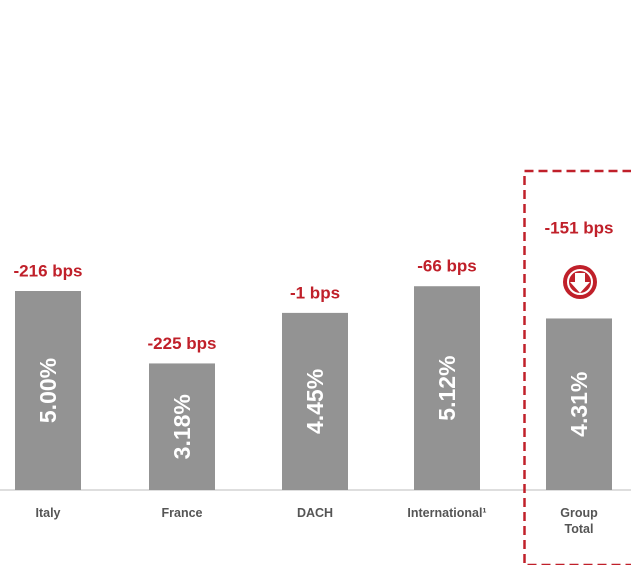 The width and height of the screenshot is (631, 565). What do you see at coordinates (48, 513) in the screenshot?
I see `category-label: Italy` at bounding box center [48, 513].